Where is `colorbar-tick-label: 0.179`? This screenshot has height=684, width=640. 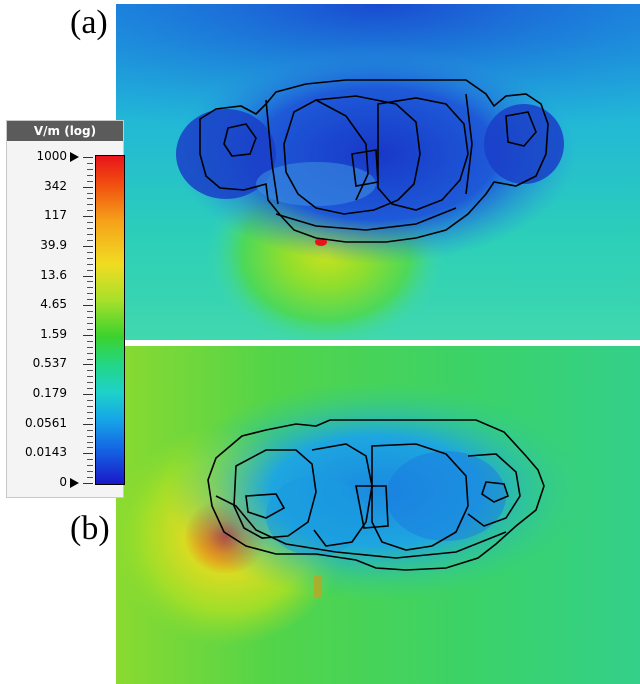 colorbar-tick-label: 0.179 is located at coordinates (49, 393).